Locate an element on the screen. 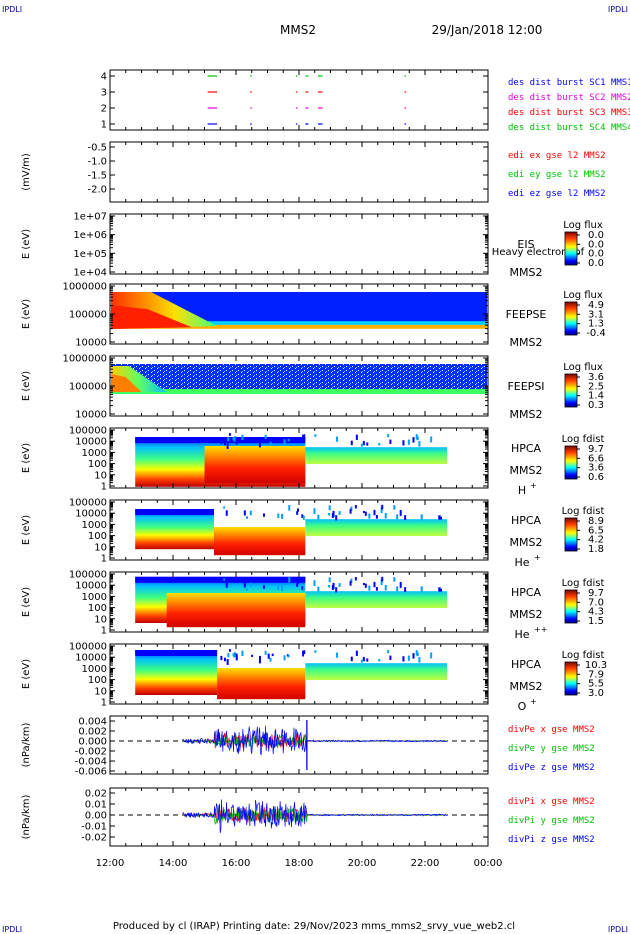  colorbar-tick-label: 4.2 is located at coordinates (596, 540).